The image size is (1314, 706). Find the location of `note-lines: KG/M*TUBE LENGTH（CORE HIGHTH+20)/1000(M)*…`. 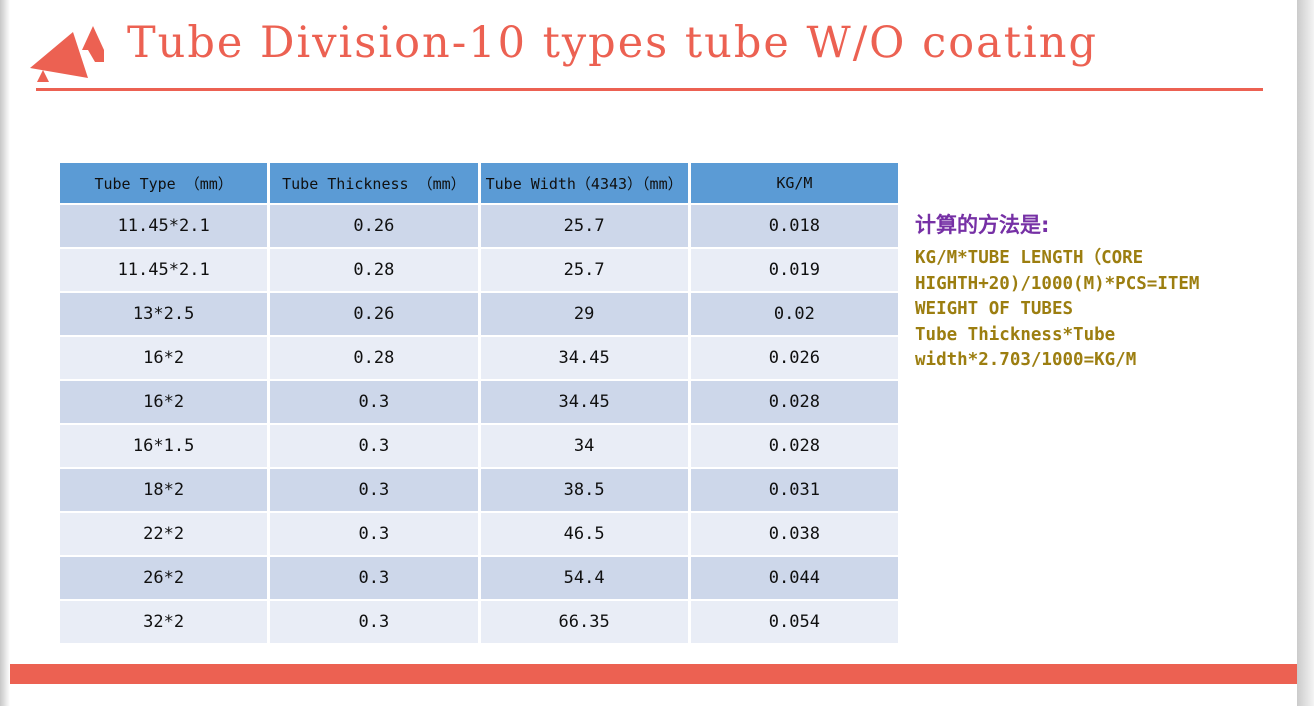

note-lines: KG/M*TUBE LENGTH（CORE HIGHTH+20)/1000(M)*… is located at coordinates (1075, 310).